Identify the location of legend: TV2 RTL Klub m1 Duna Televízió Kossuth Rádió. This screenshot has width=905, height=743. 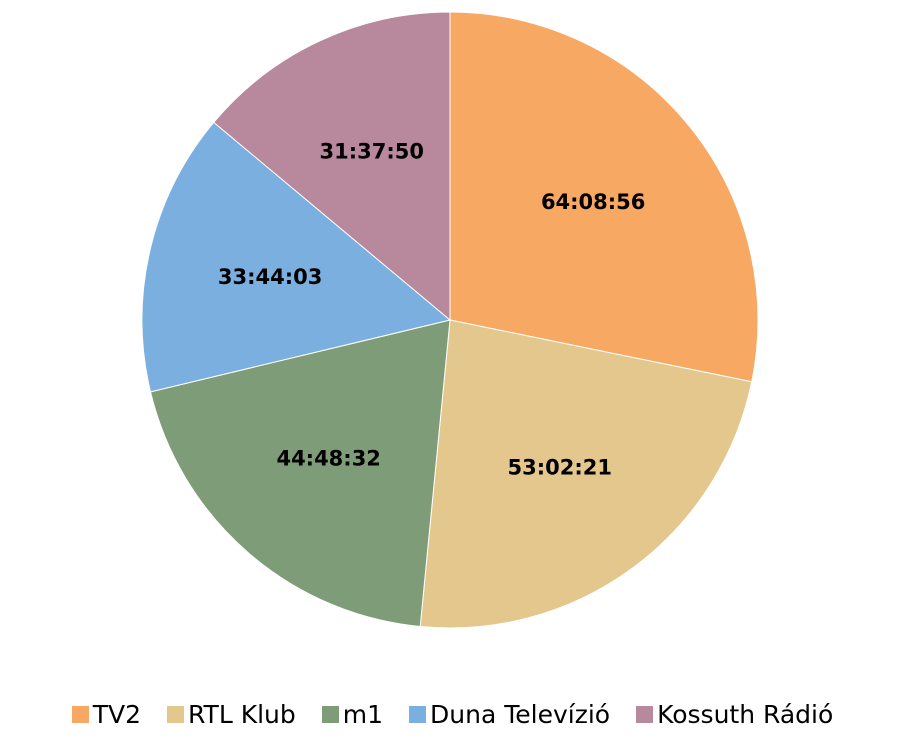
(452, 714).